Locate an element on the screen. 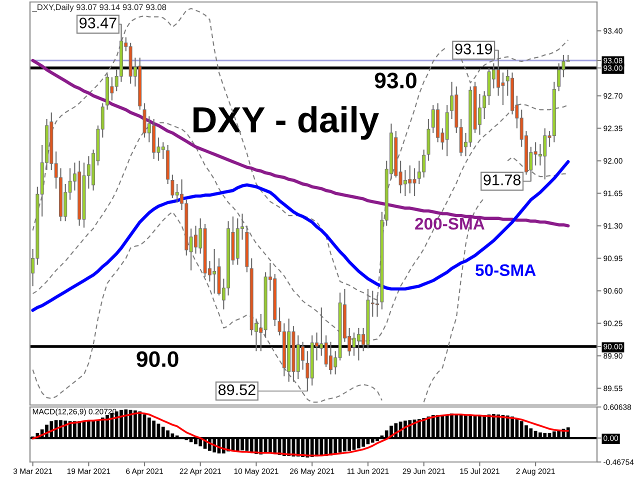 The width and height of the screenshot is (640, 480). text: DXY - daily is located at coordinates (286, 123).